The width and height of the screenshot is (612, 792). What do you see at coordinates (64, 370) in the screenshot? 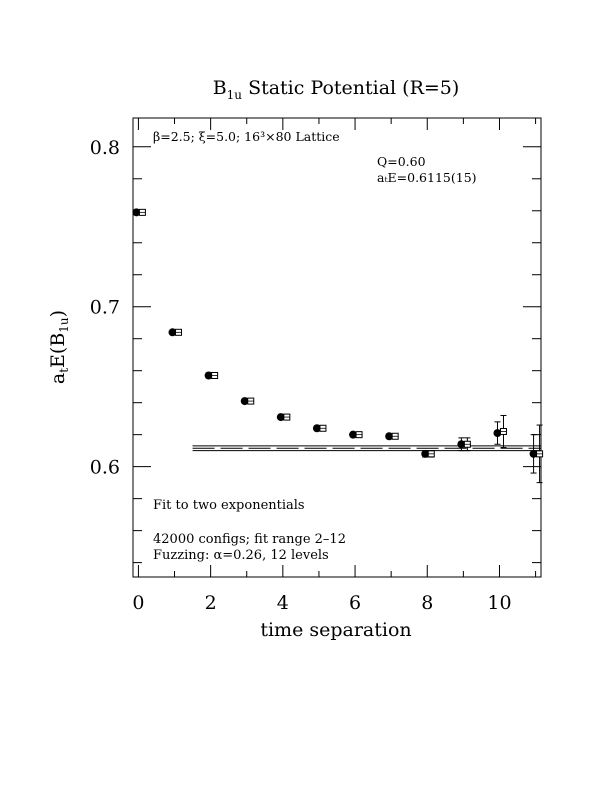
I see `ylabel-t: t` at bounding box center [64, 370].